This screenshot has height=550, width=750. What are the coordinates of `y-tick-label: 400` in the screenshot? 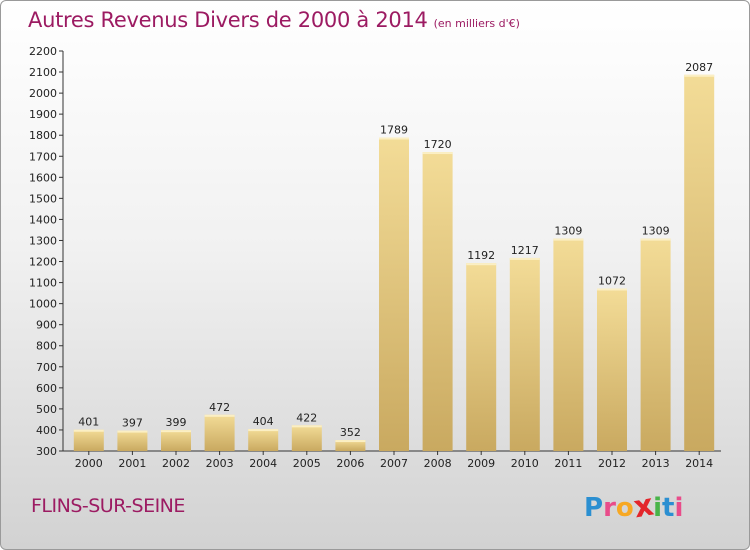 It's located at (46, 430).